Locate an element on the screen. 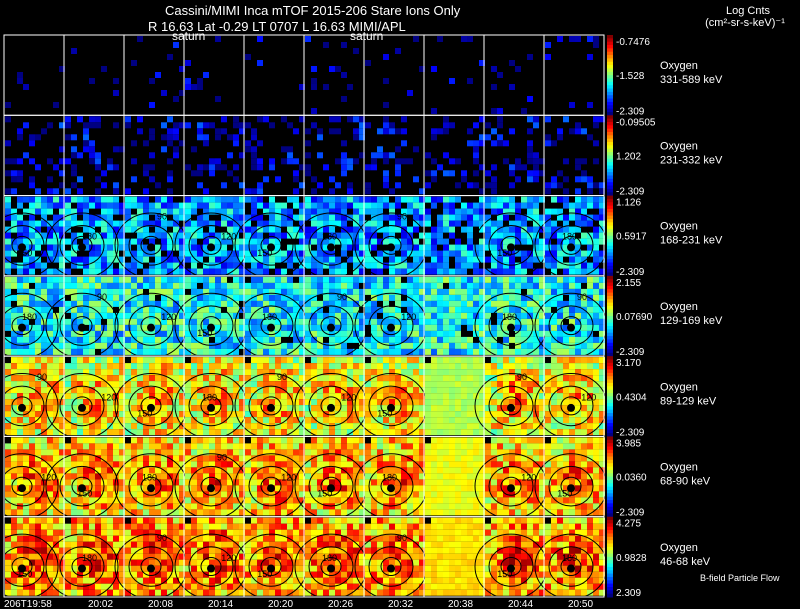  panel-border is located at coordinates (514, 75).